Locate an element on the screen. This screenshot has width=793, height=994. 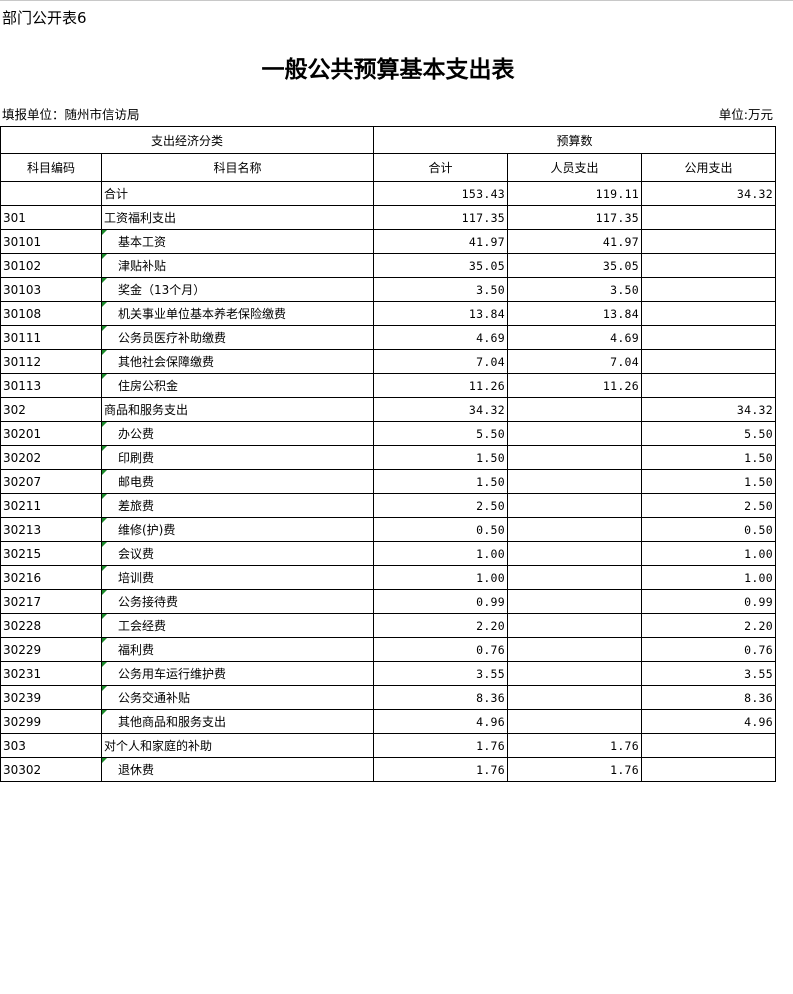
header-row: 科目编码 科目名称 合计 人员支出 公用支出 is located at coordinates (388, 167).